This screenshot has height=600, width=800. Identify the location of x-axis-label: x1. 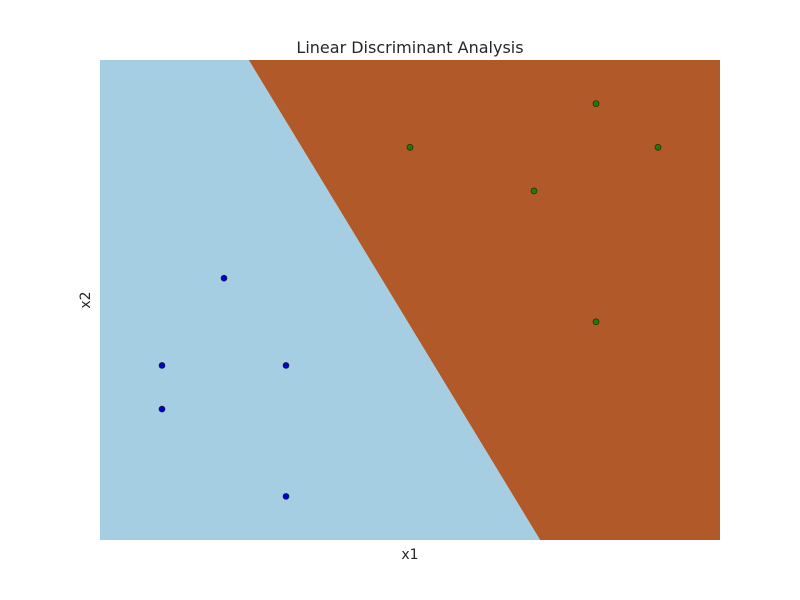
(409, 555).